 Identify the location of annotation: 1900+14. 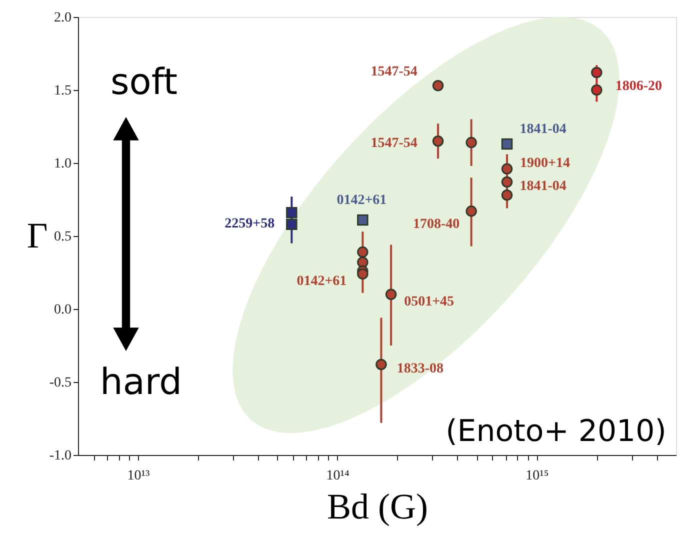
(545, 163).